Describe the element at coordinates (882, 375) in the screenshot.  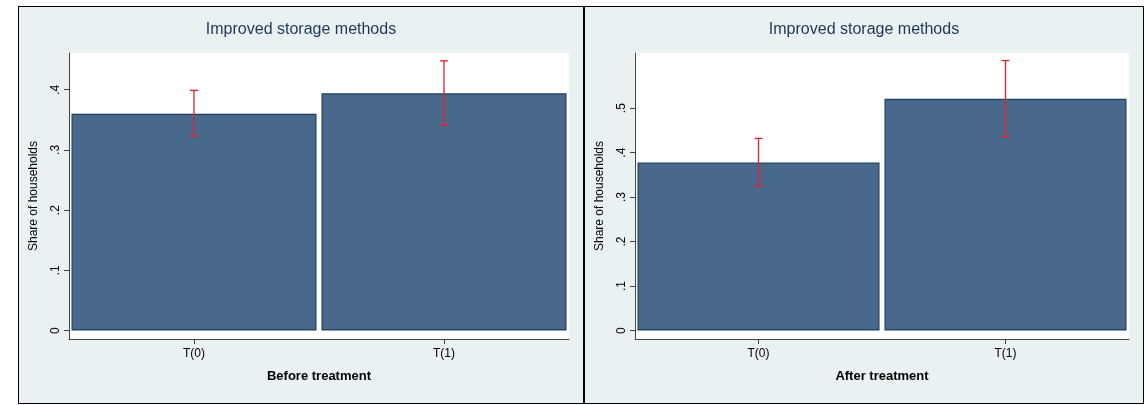
I see `x-axis-title: After treatment` at that location.